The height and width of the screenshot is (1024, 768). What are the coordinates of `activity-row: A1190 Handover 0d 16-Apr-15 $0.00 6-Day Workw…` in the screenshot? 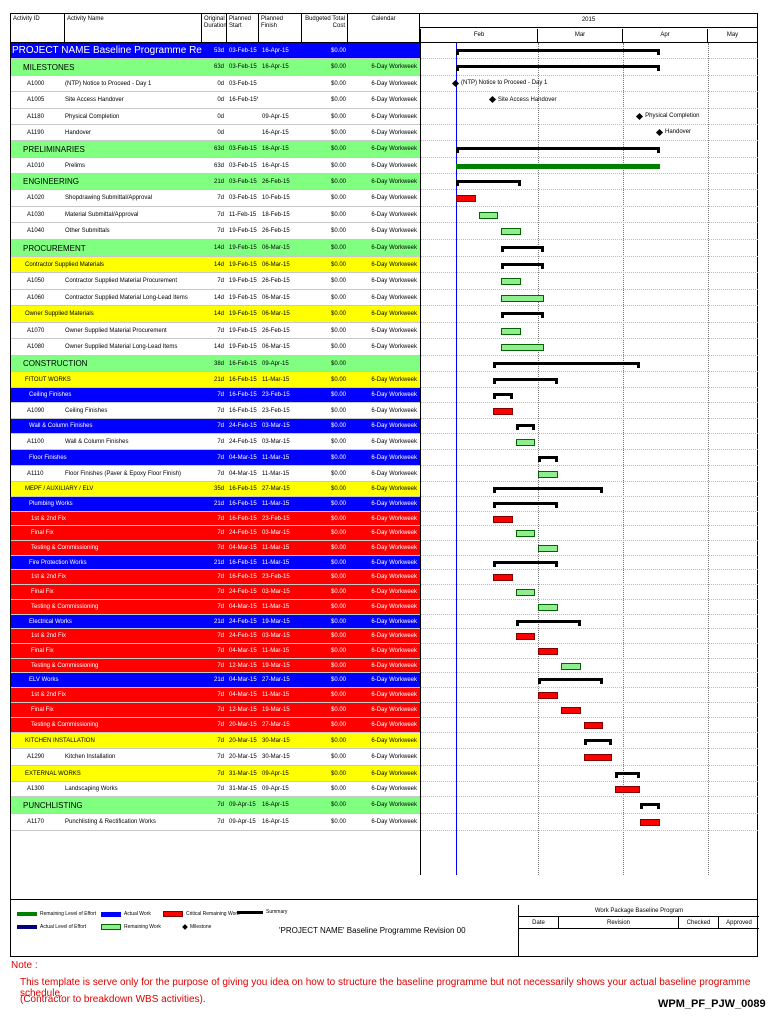 It's located at (215, 133).